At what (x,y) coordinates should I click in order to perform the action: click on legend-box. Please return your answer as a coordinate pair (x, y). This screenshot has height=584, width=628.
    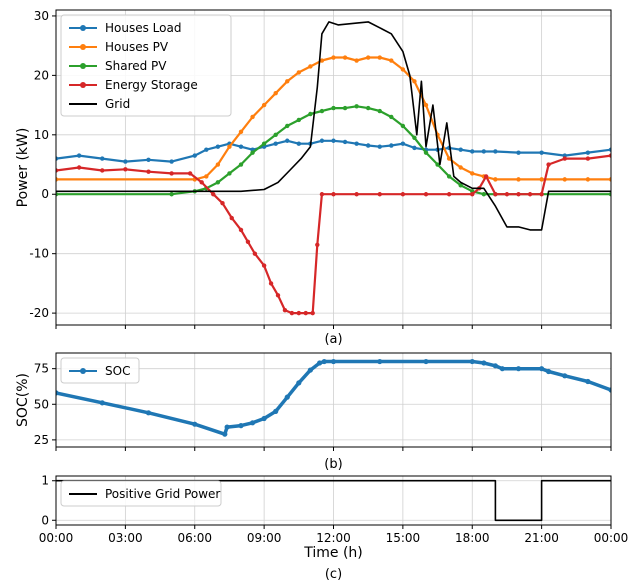
    Looking at the image, I should click on (146, 65).